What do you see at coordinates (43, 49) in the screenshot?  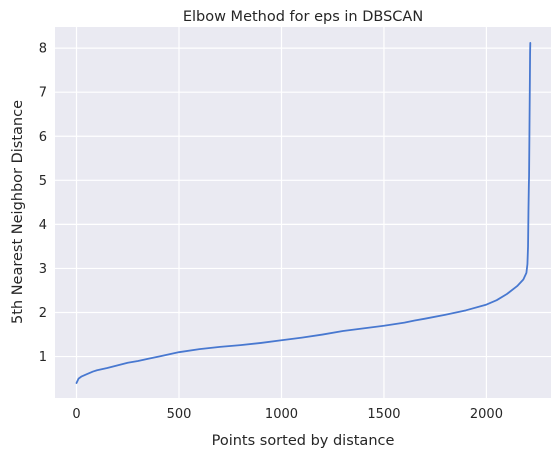 I see `y-tick-label: 8` at bounding box center [43, 49].